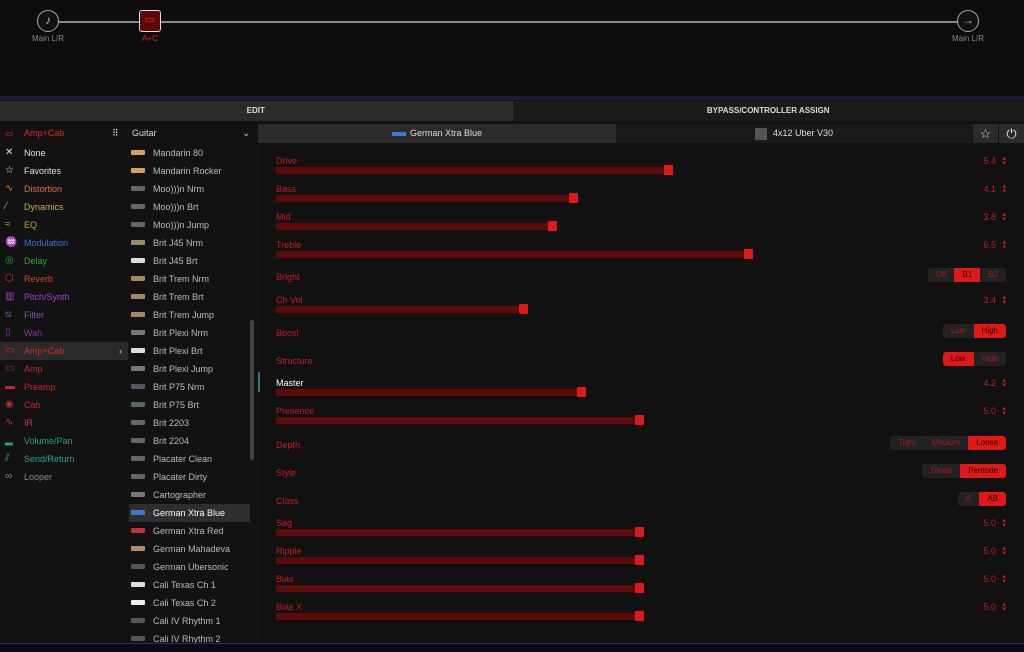  What do you see at coordinates (64, 261) in the screenshot?
I see `category-delay: ◎ Delay` at bounding box center [64, 261].